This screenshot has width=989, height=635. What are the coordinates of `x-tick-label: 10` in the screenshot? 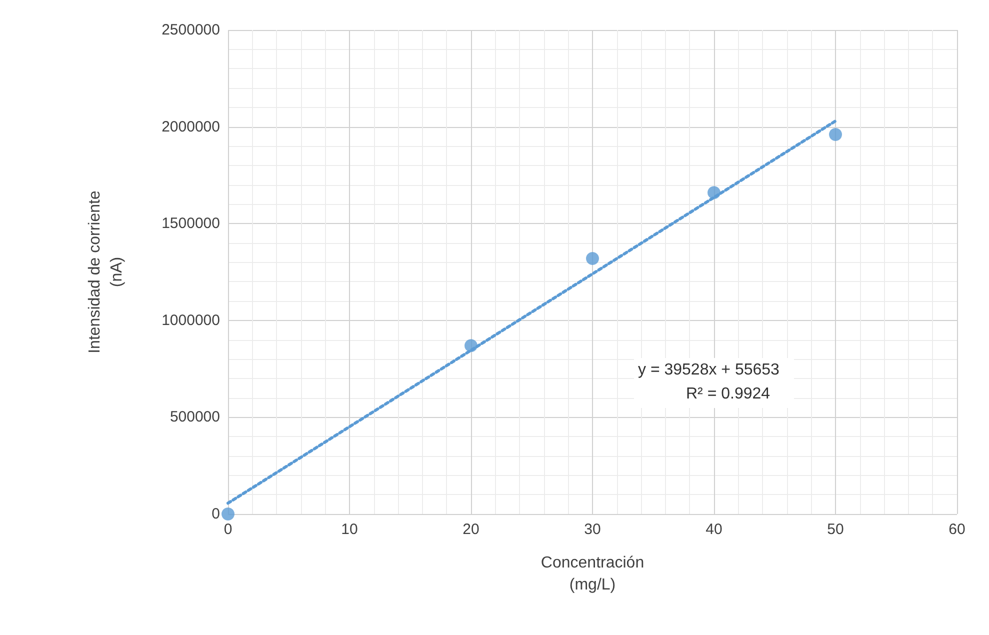 It's located at (349, 529).